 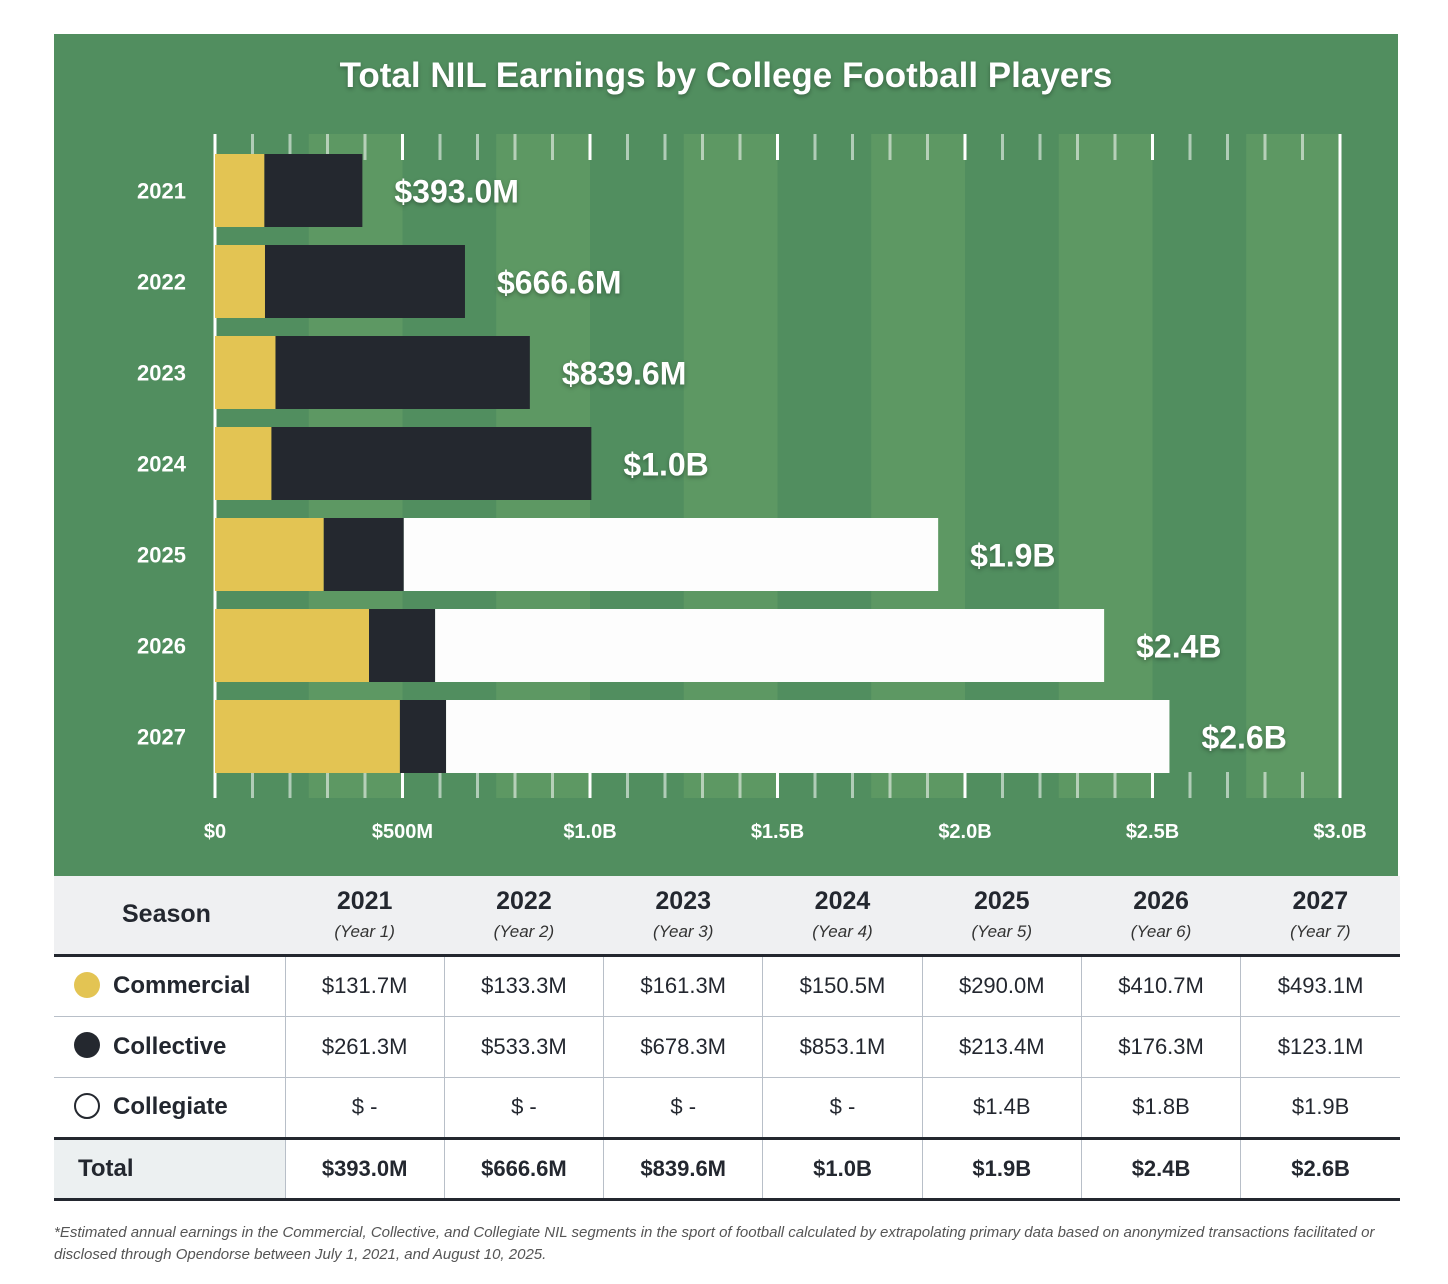 I want to click on table-cell: $493.1M, so click(x=1320, y=985).